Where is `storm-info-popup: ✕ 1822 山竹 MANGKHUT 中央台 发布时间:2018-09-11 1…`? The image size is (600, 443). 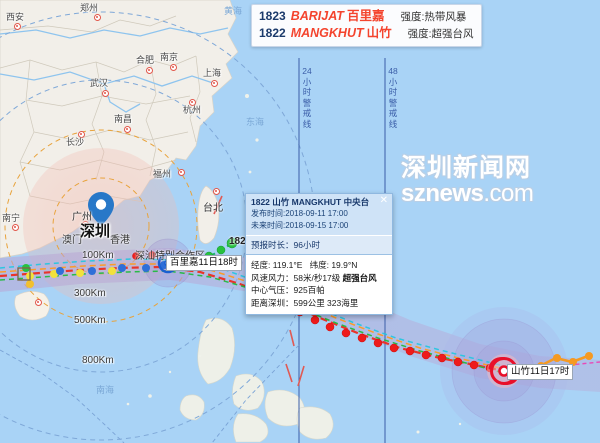 storm-info-popup: ✕ 1822 山竹 MANGKHUT 中央台 发布时间:2018-09-11 1… is located at coordinates (319, 254).